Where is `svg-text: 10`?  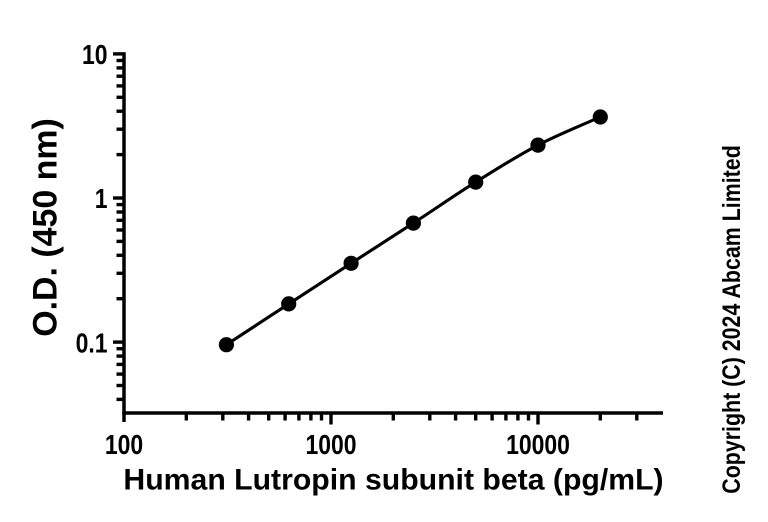 svg-text: 10 is located at coordinates (95, 55).